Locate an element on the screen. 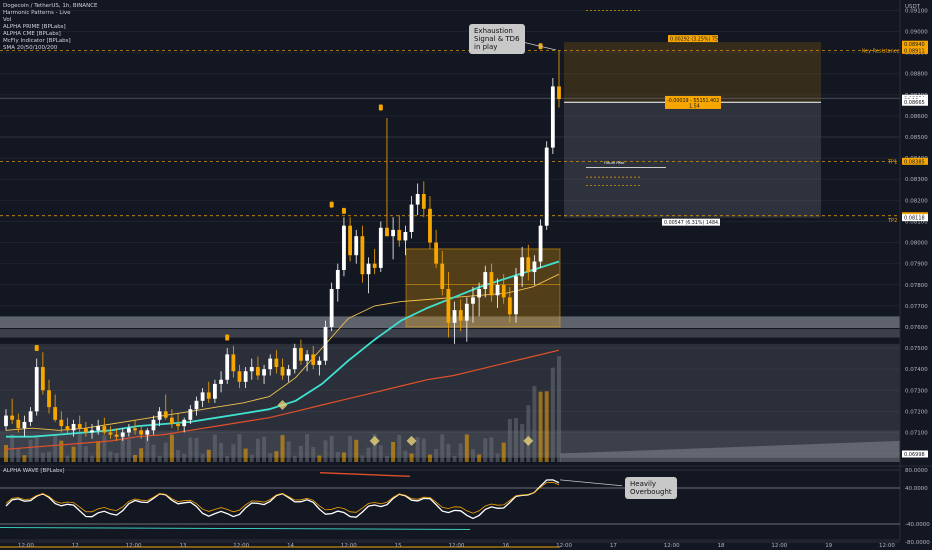 The width and height of the screenshot is (932, 550). osc-tick-label: 80.0000 is located at coordinates (916, 471).